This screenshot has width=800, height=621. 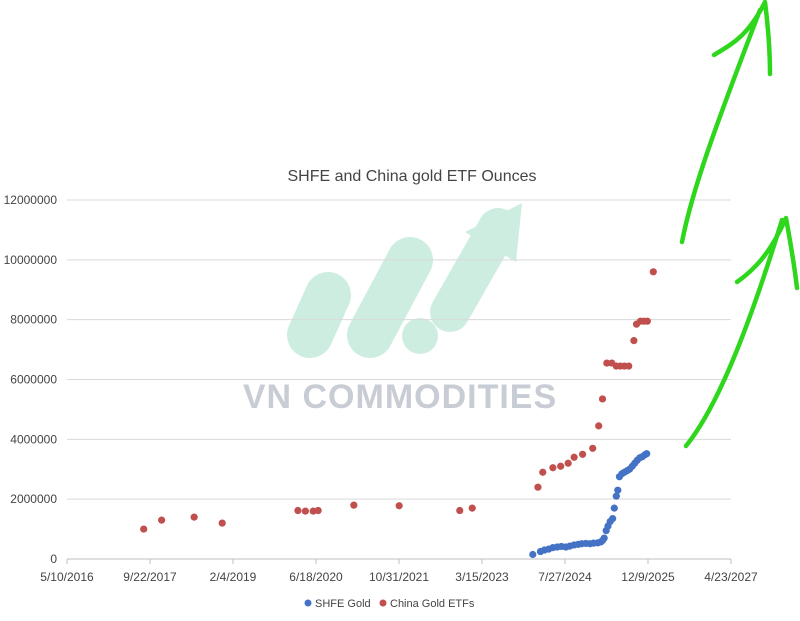 What do you see at coordinates (150, 577) in the screenshot?
I see `x-tick-label: 9/22/2017` at bounding box center [150, 577].